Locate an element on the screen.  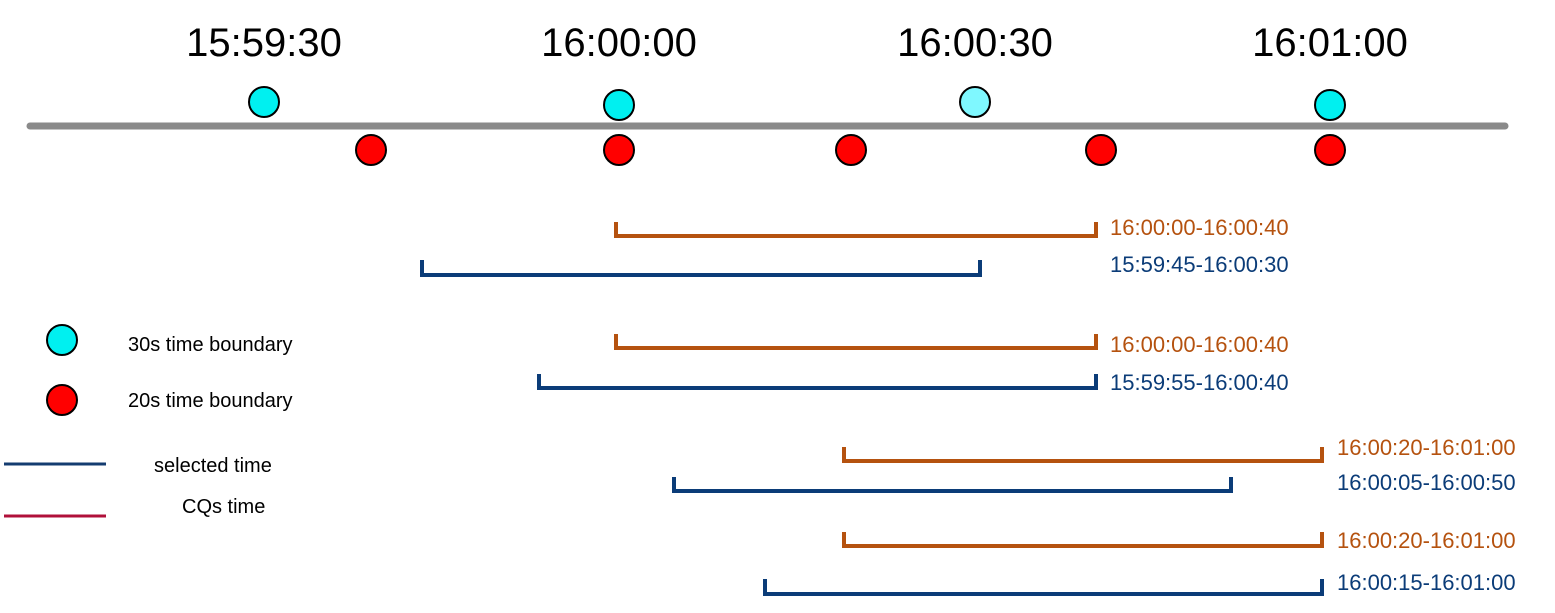
legend-30s-boundary-marker is located at coordinates (62, 340).